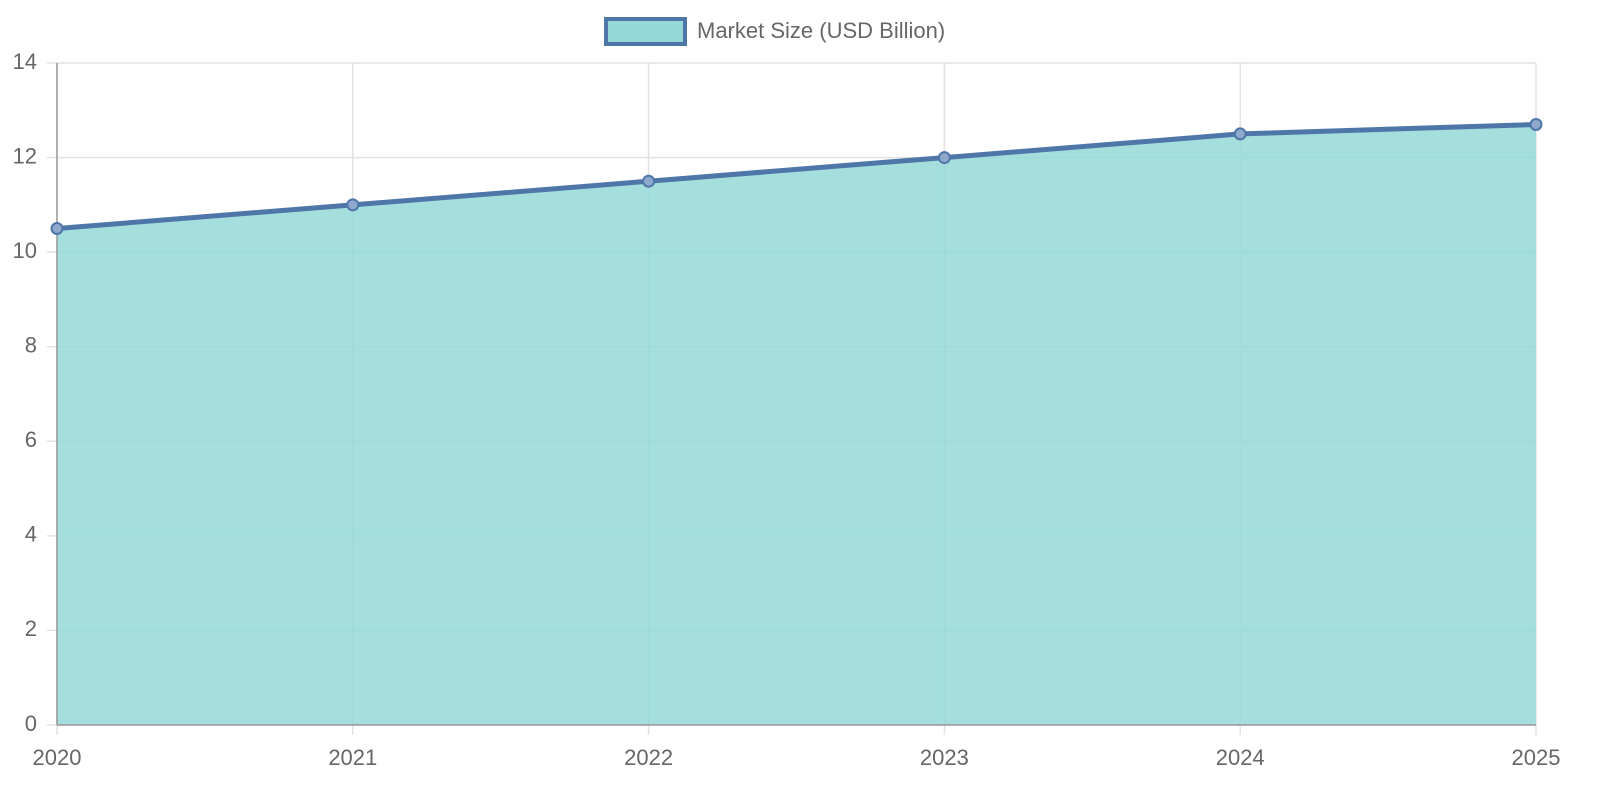  Describe the element at coordinates (1536, 757) in the screenshot. I see `x-tick-label: 2025` at that location.